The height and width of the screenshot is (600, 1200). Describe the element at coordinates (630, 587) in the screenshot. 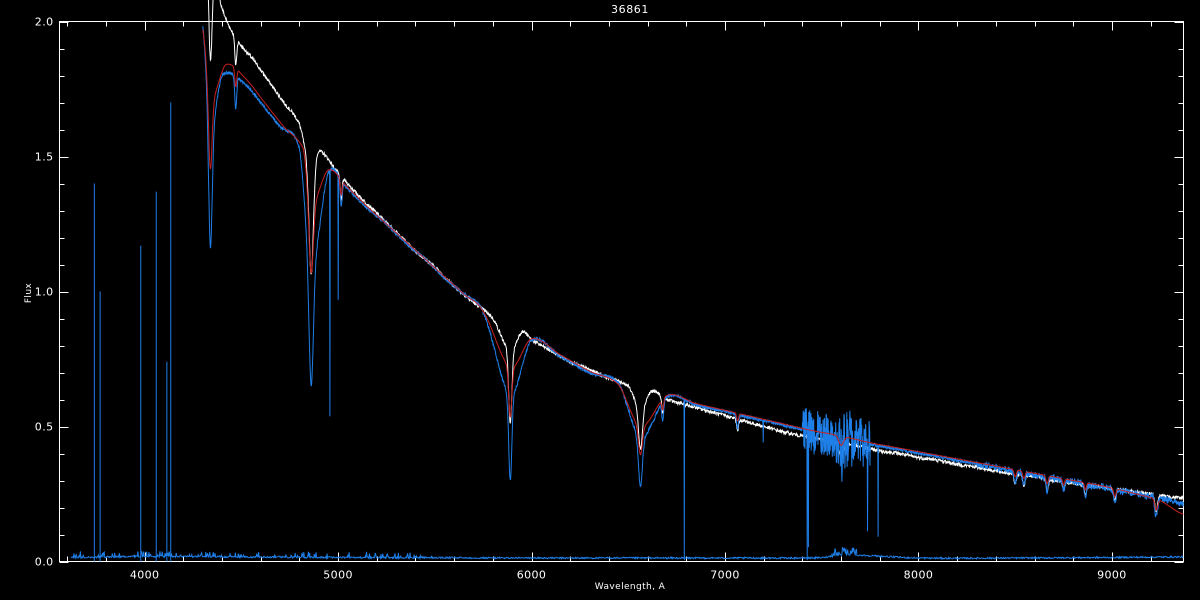

I see `x-axis-label: Wavelength, A` at that location.